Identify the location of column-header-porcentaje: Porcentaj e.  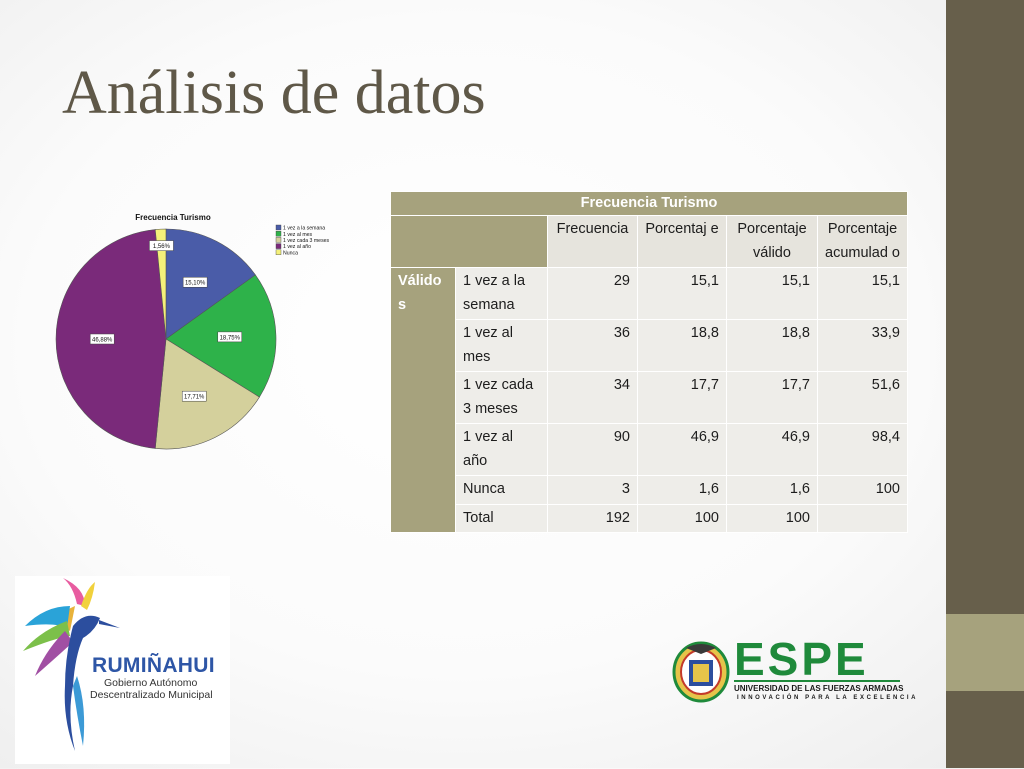
(682, 241).